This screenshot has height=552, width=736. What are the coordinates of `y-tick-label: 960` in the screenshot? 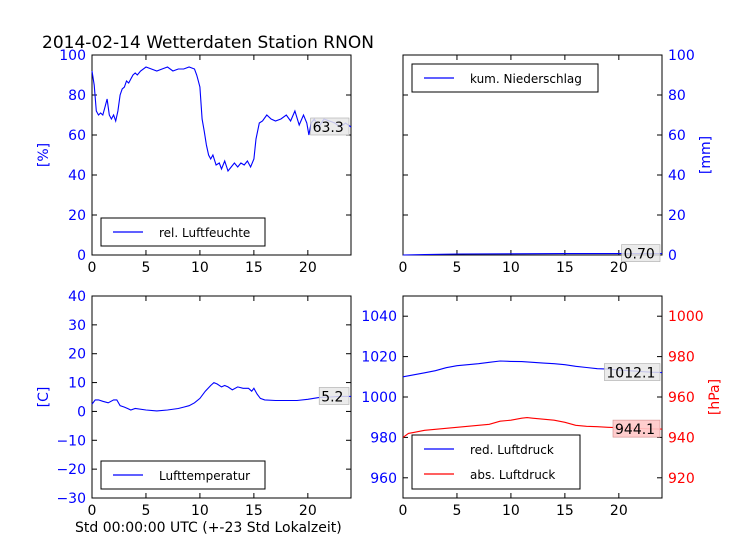 It's located at (383, 479).